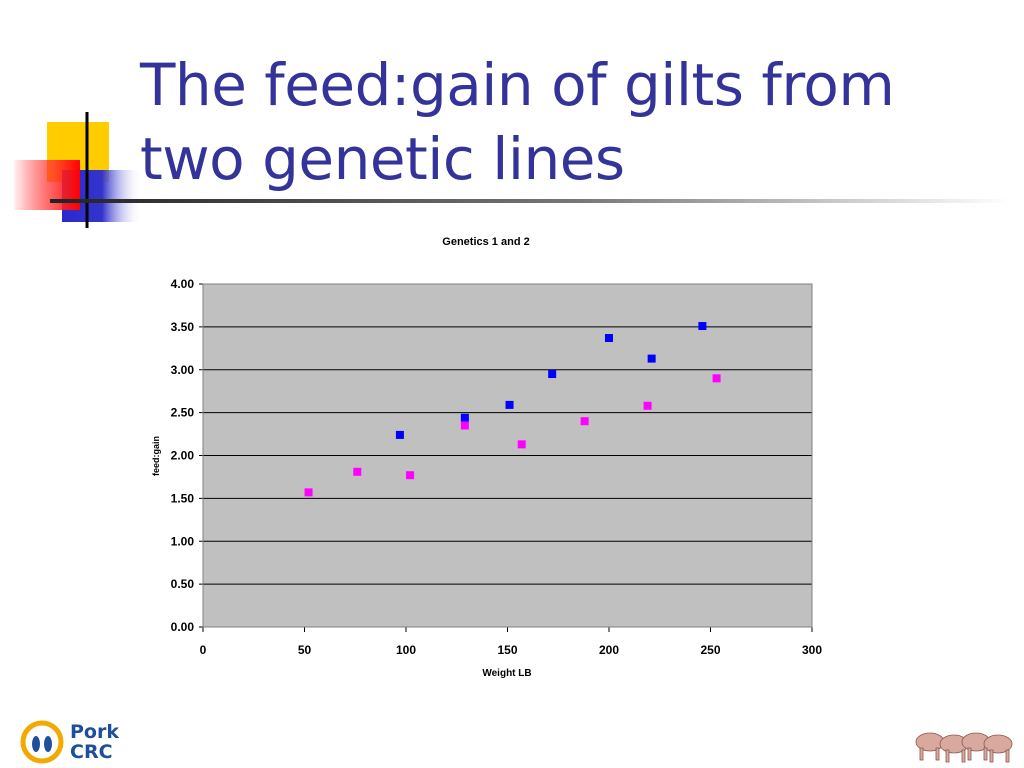 The image size is (1024, 768). I want to click on y-axis-tick-labels: 0.00 0.50 1.00 1.50 2.00 2.50 3.00 3.50 4.00, so click(183, 455).